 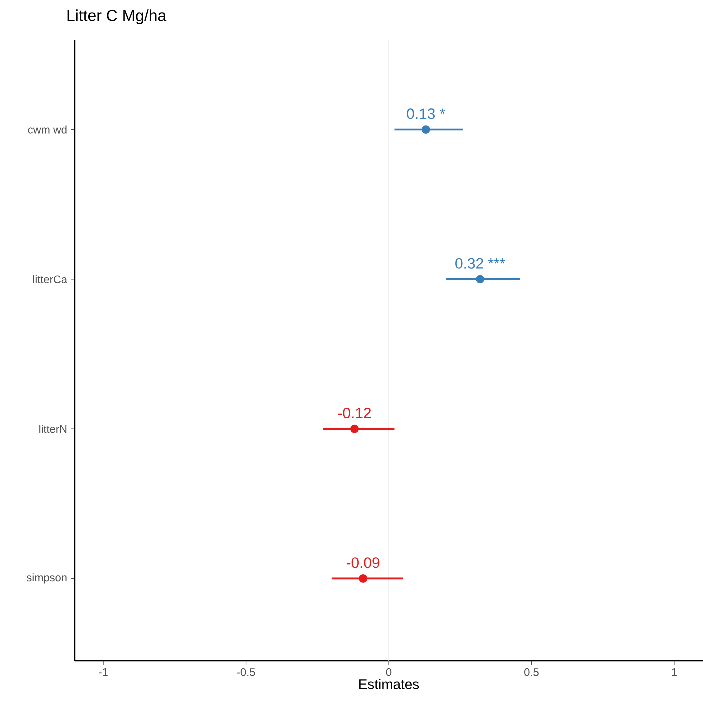 What do you see at coordinates (481, 263) in the screenshot?
I see `data-label: 0.32 ***` at bounding box center [481, 263].